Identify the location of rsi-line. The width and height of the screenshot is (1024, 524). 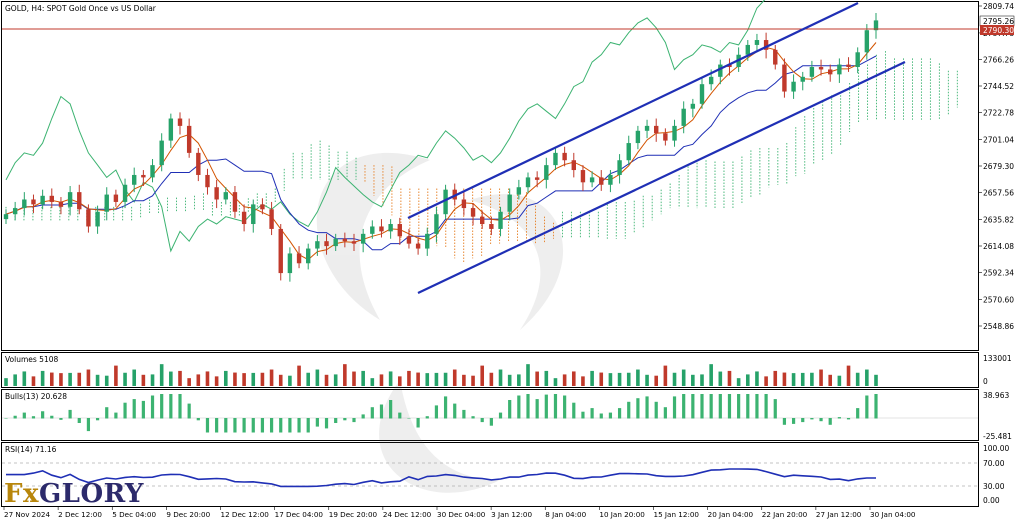
(441, 478).